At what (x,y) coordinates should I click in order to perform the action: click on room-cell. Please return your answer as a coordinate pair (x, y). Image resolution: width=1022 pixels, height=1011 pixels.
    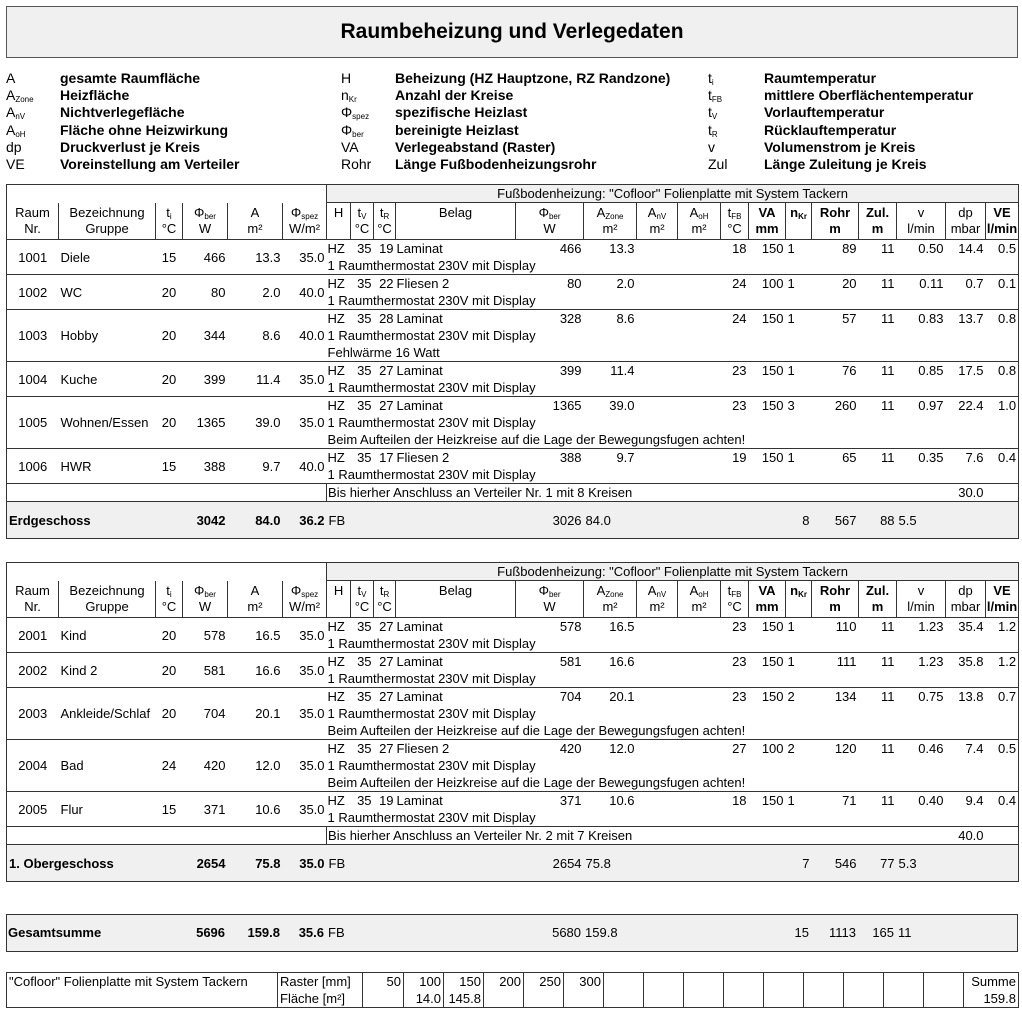
    Looking at the image, I should click on (657, 457).